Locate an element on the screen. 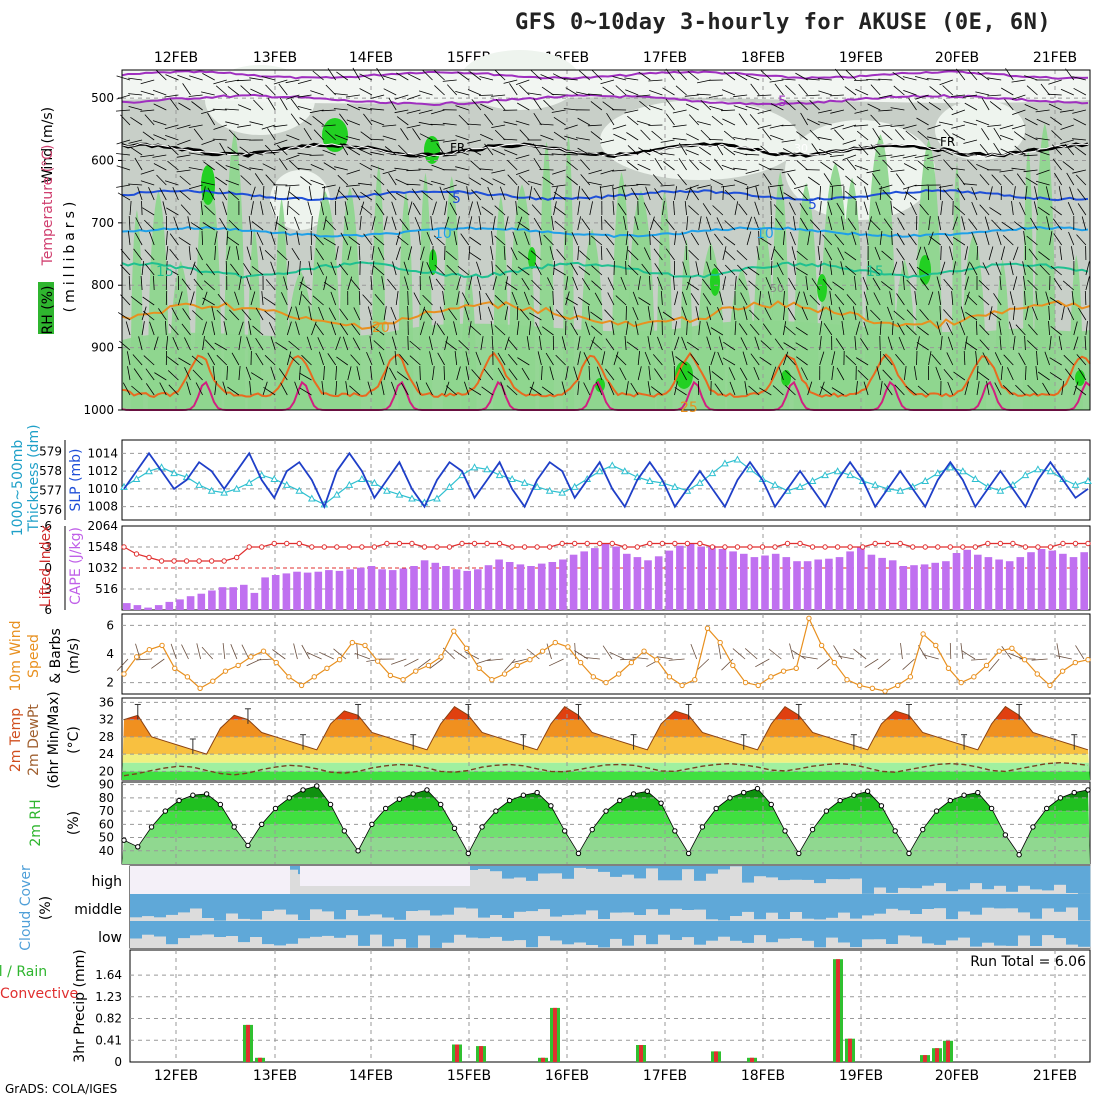 The image size is (1100, 1100). ylabel-thickness-2: Thickness (dm) is located at coordinates (34, 478).